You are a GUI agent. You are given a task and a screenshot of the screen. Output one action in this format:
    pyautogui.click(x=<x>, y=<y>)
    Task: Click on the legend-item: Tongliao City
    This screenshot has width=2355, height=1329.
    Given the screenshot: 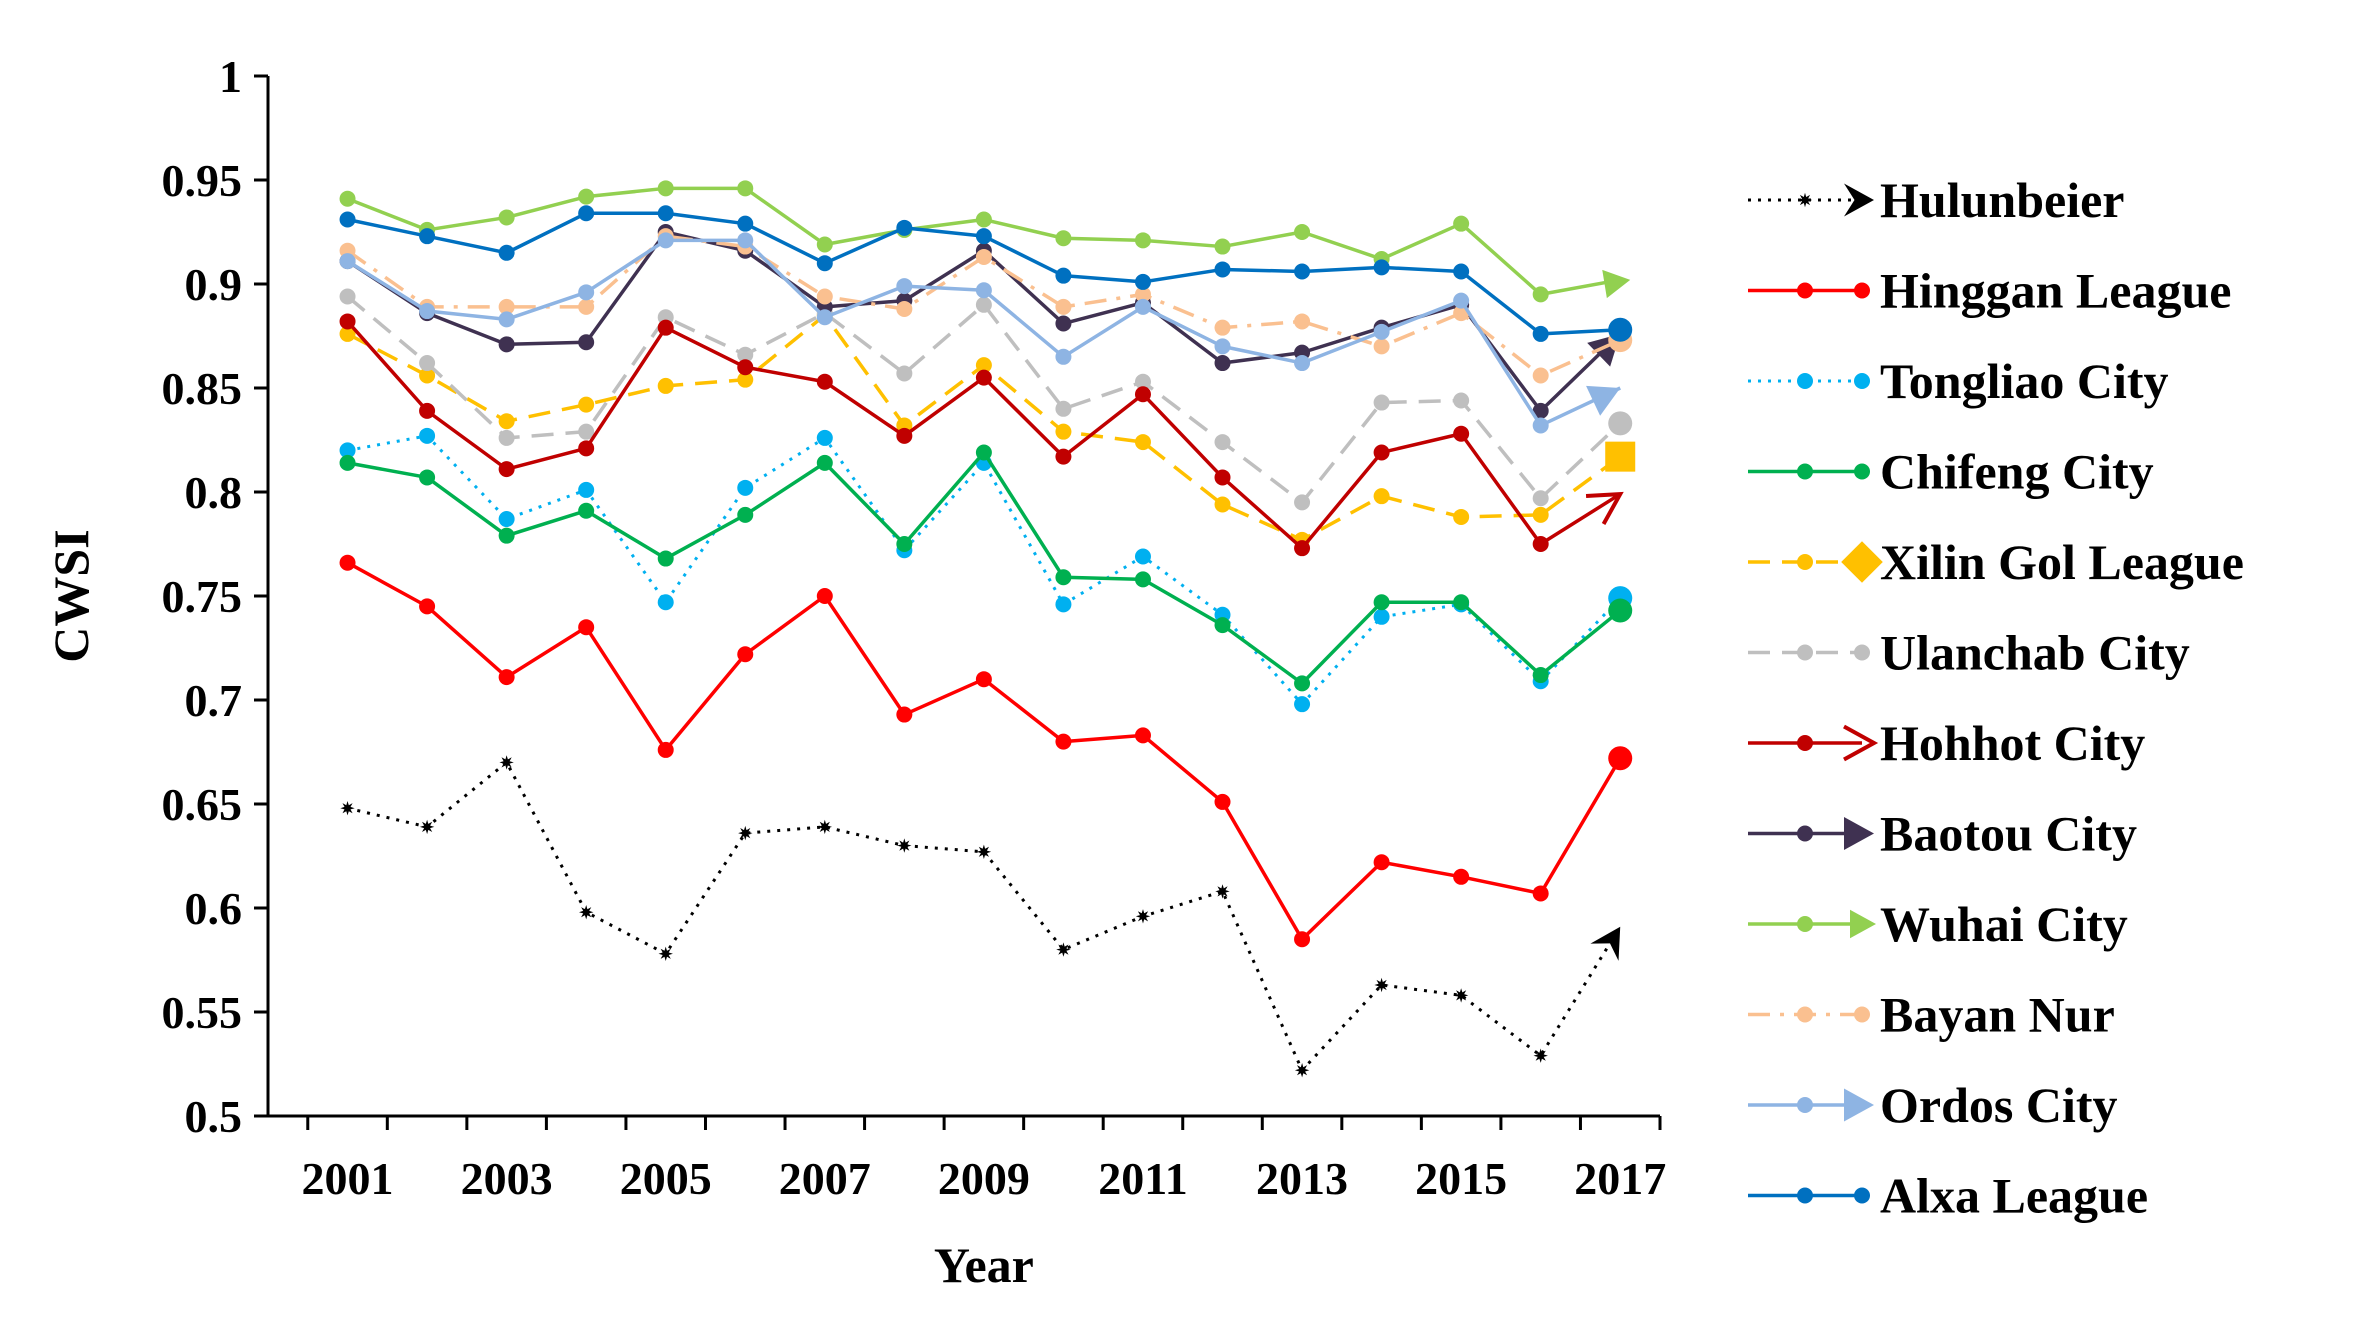 What is the action you would take?
    pyautogui.click(x=1958, y=381)
    